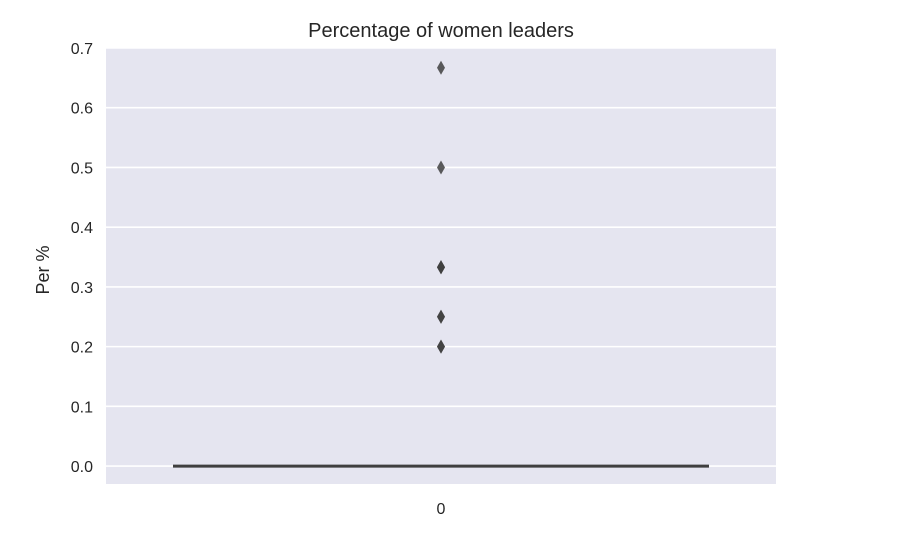  I want to click on y-tick-label: 0.6, so click(82, 109).